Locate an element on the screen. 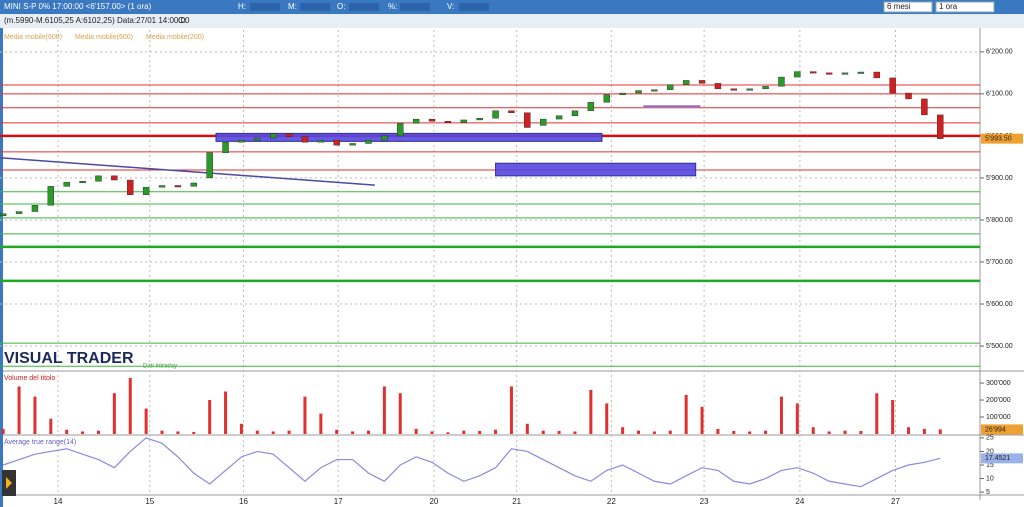 Image resolution: width=1024 pixels, height=507 pixels. trendline is located at coordinates (187, 171).